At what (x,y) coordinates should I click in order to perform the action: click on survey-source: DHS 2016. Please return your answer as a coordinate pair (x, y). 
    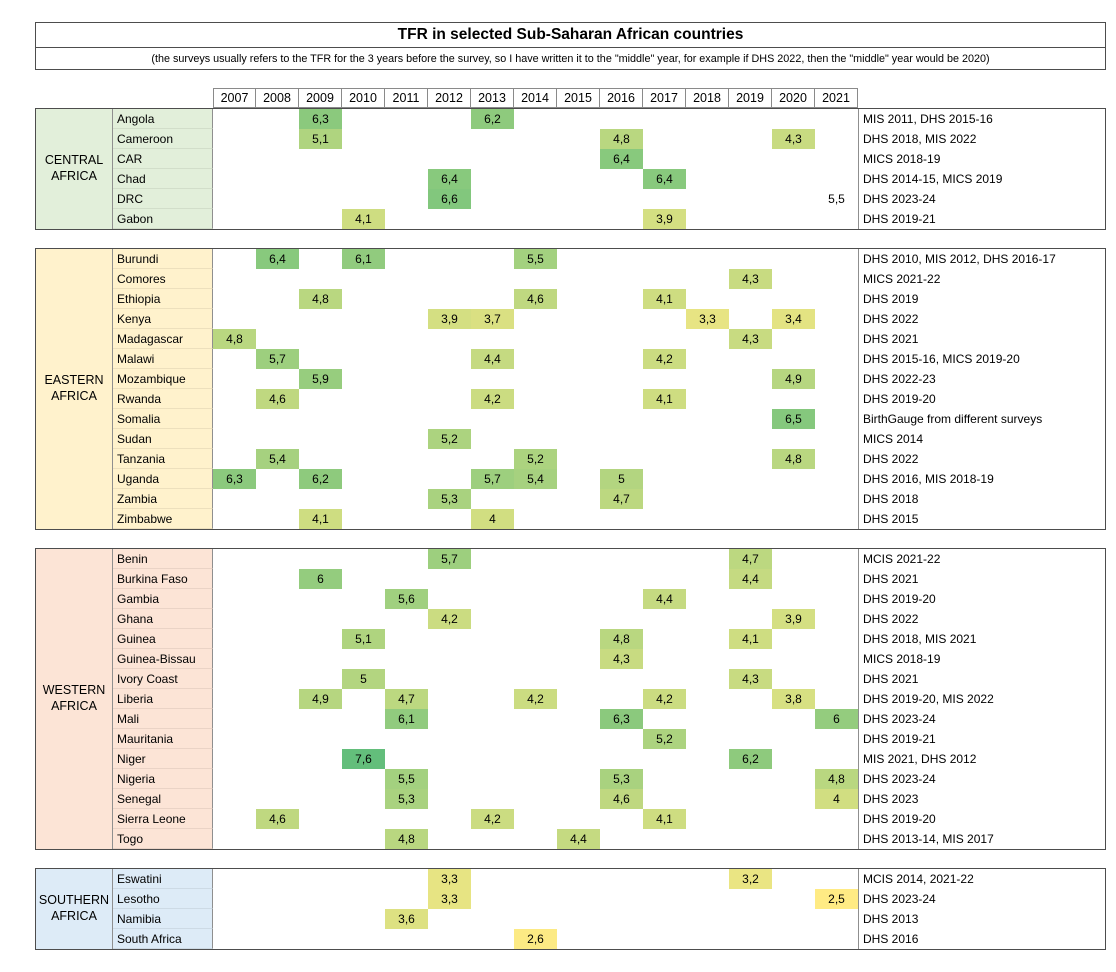
    Looking at the image, I should click on (981, 939).